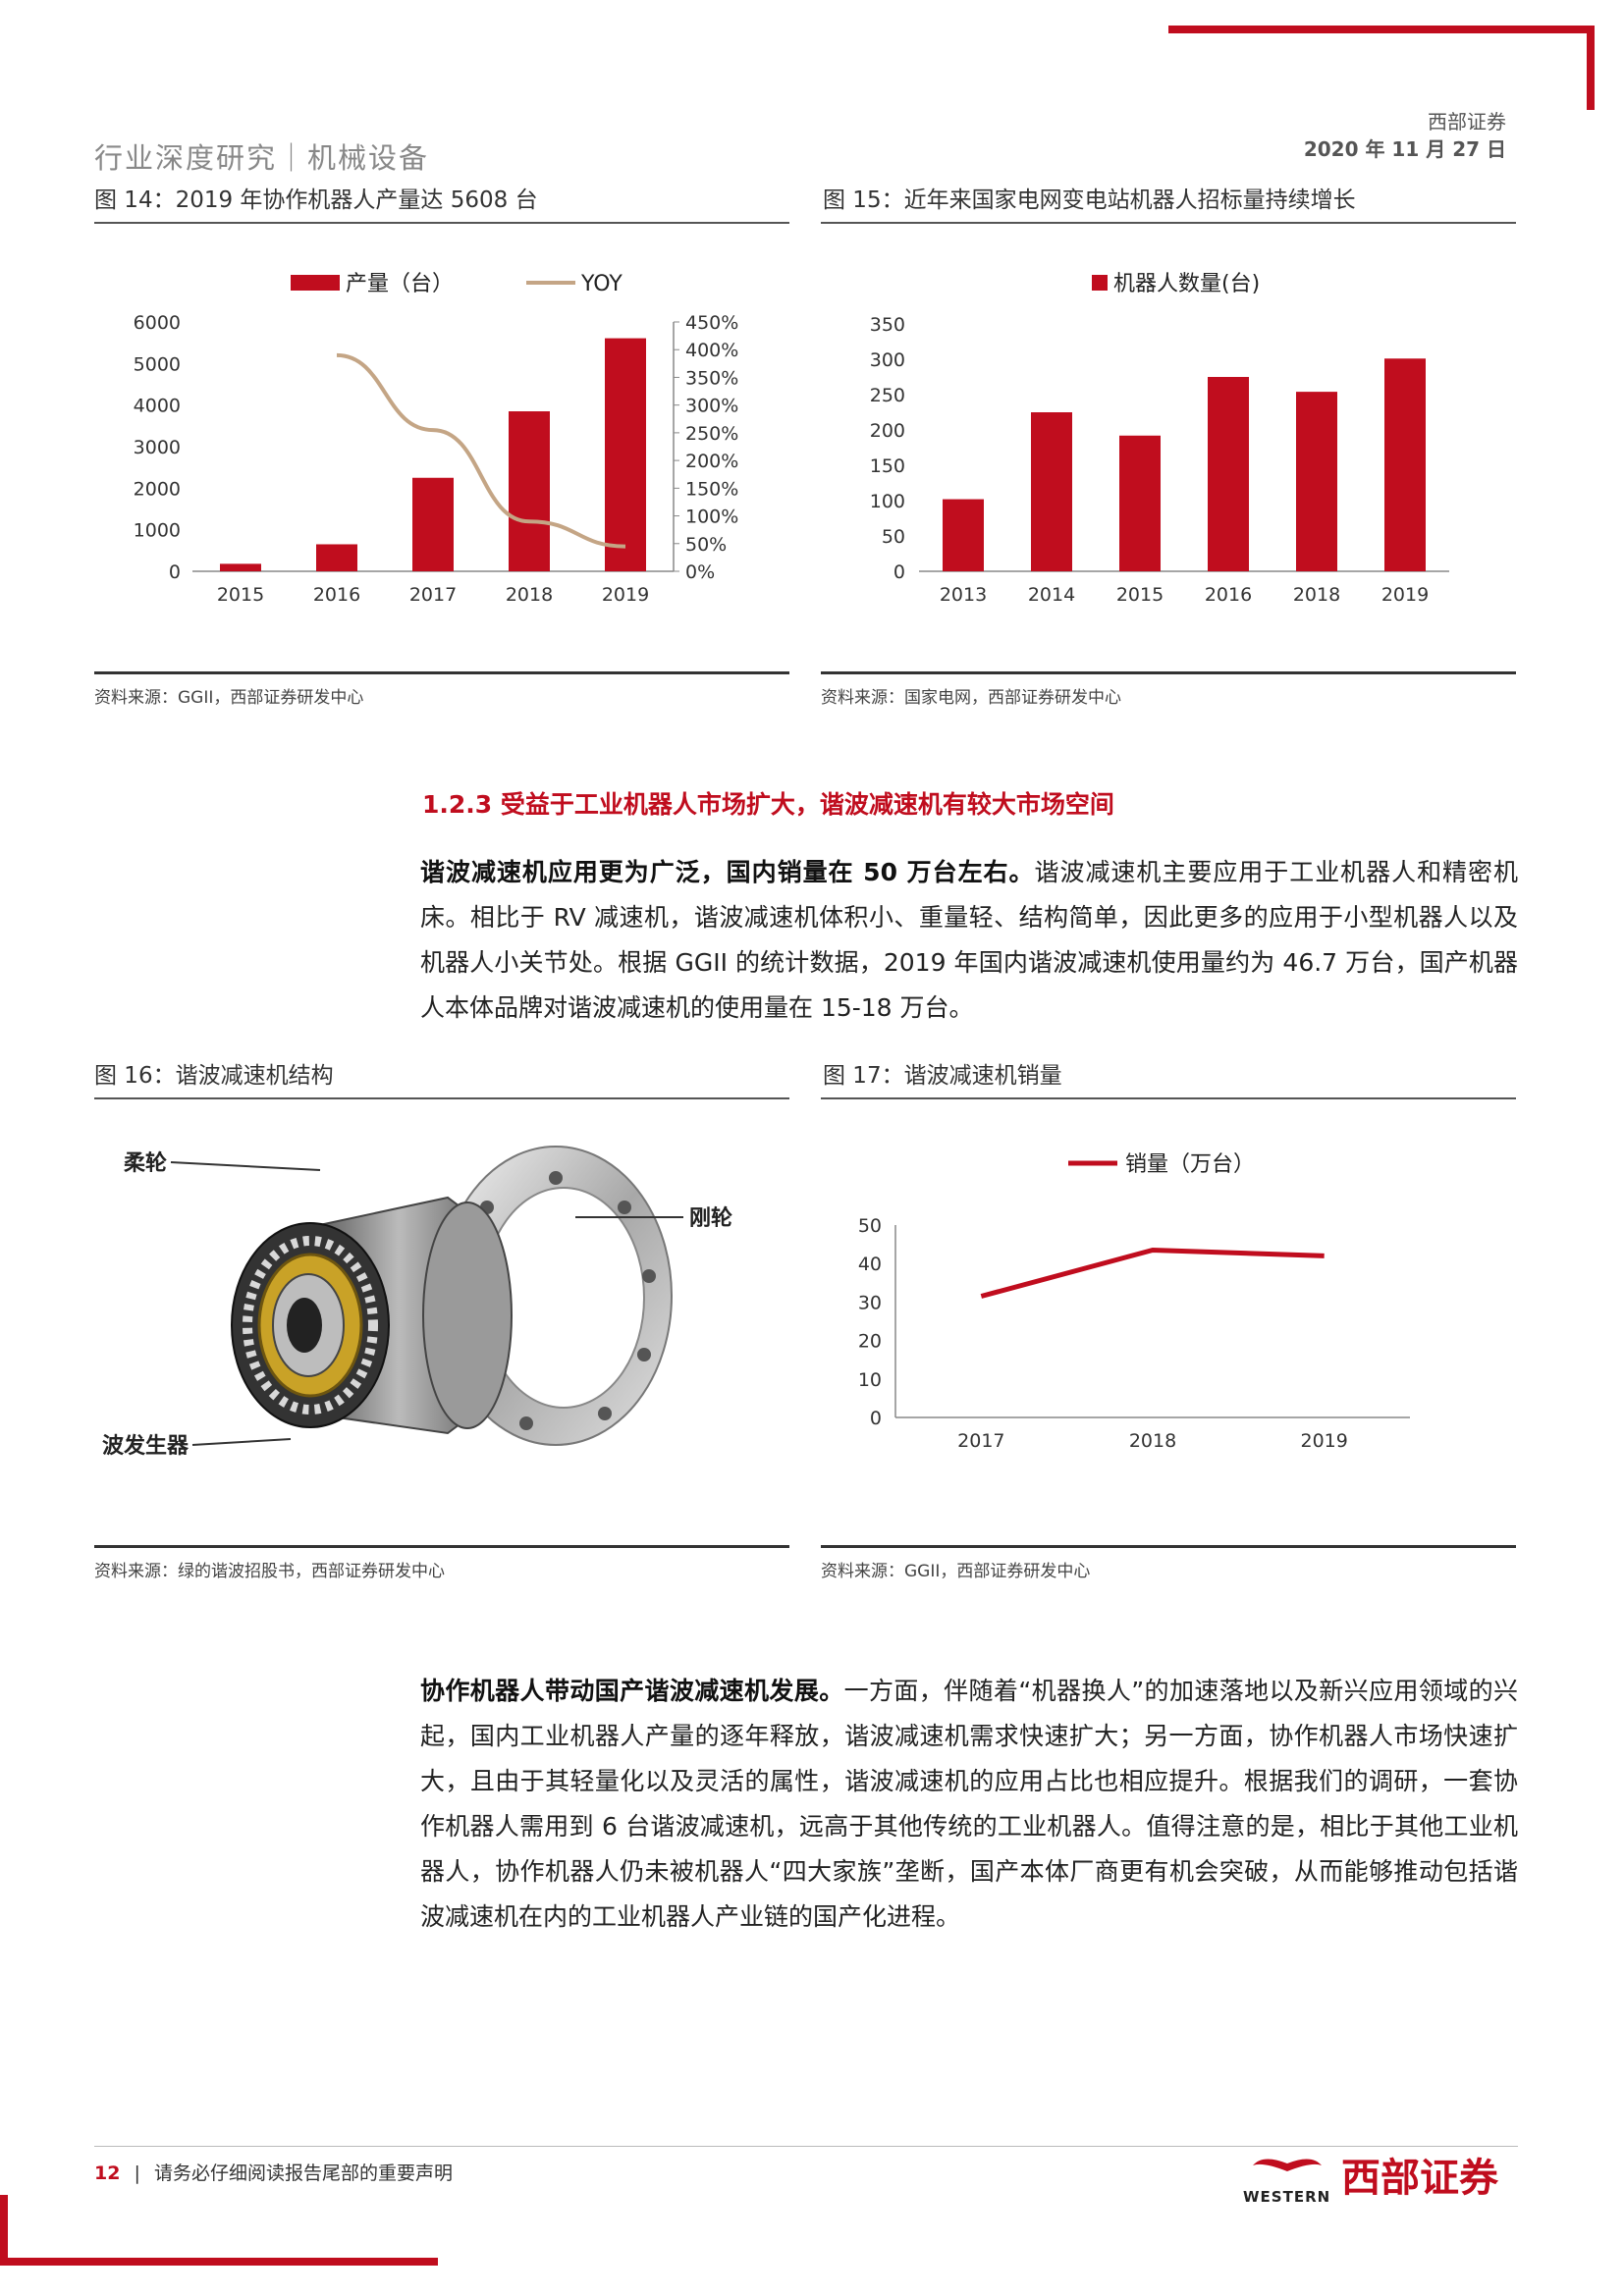  Describe the element at coordinates (887, 360) in the screenshot. I see `y-tick-label: 300` at that location.